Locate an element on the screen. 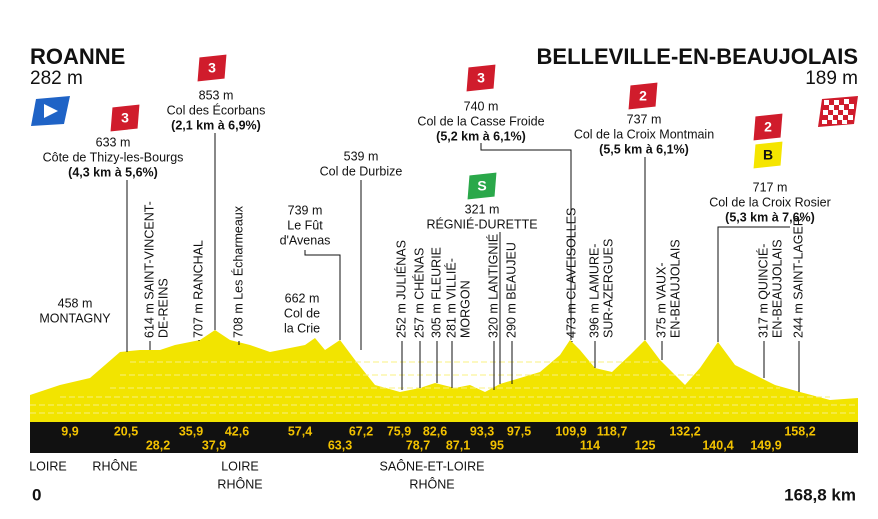 The width and height of the screenshot is (878, 519). km-marker: 28,2 is located at coordinates (158, 445).